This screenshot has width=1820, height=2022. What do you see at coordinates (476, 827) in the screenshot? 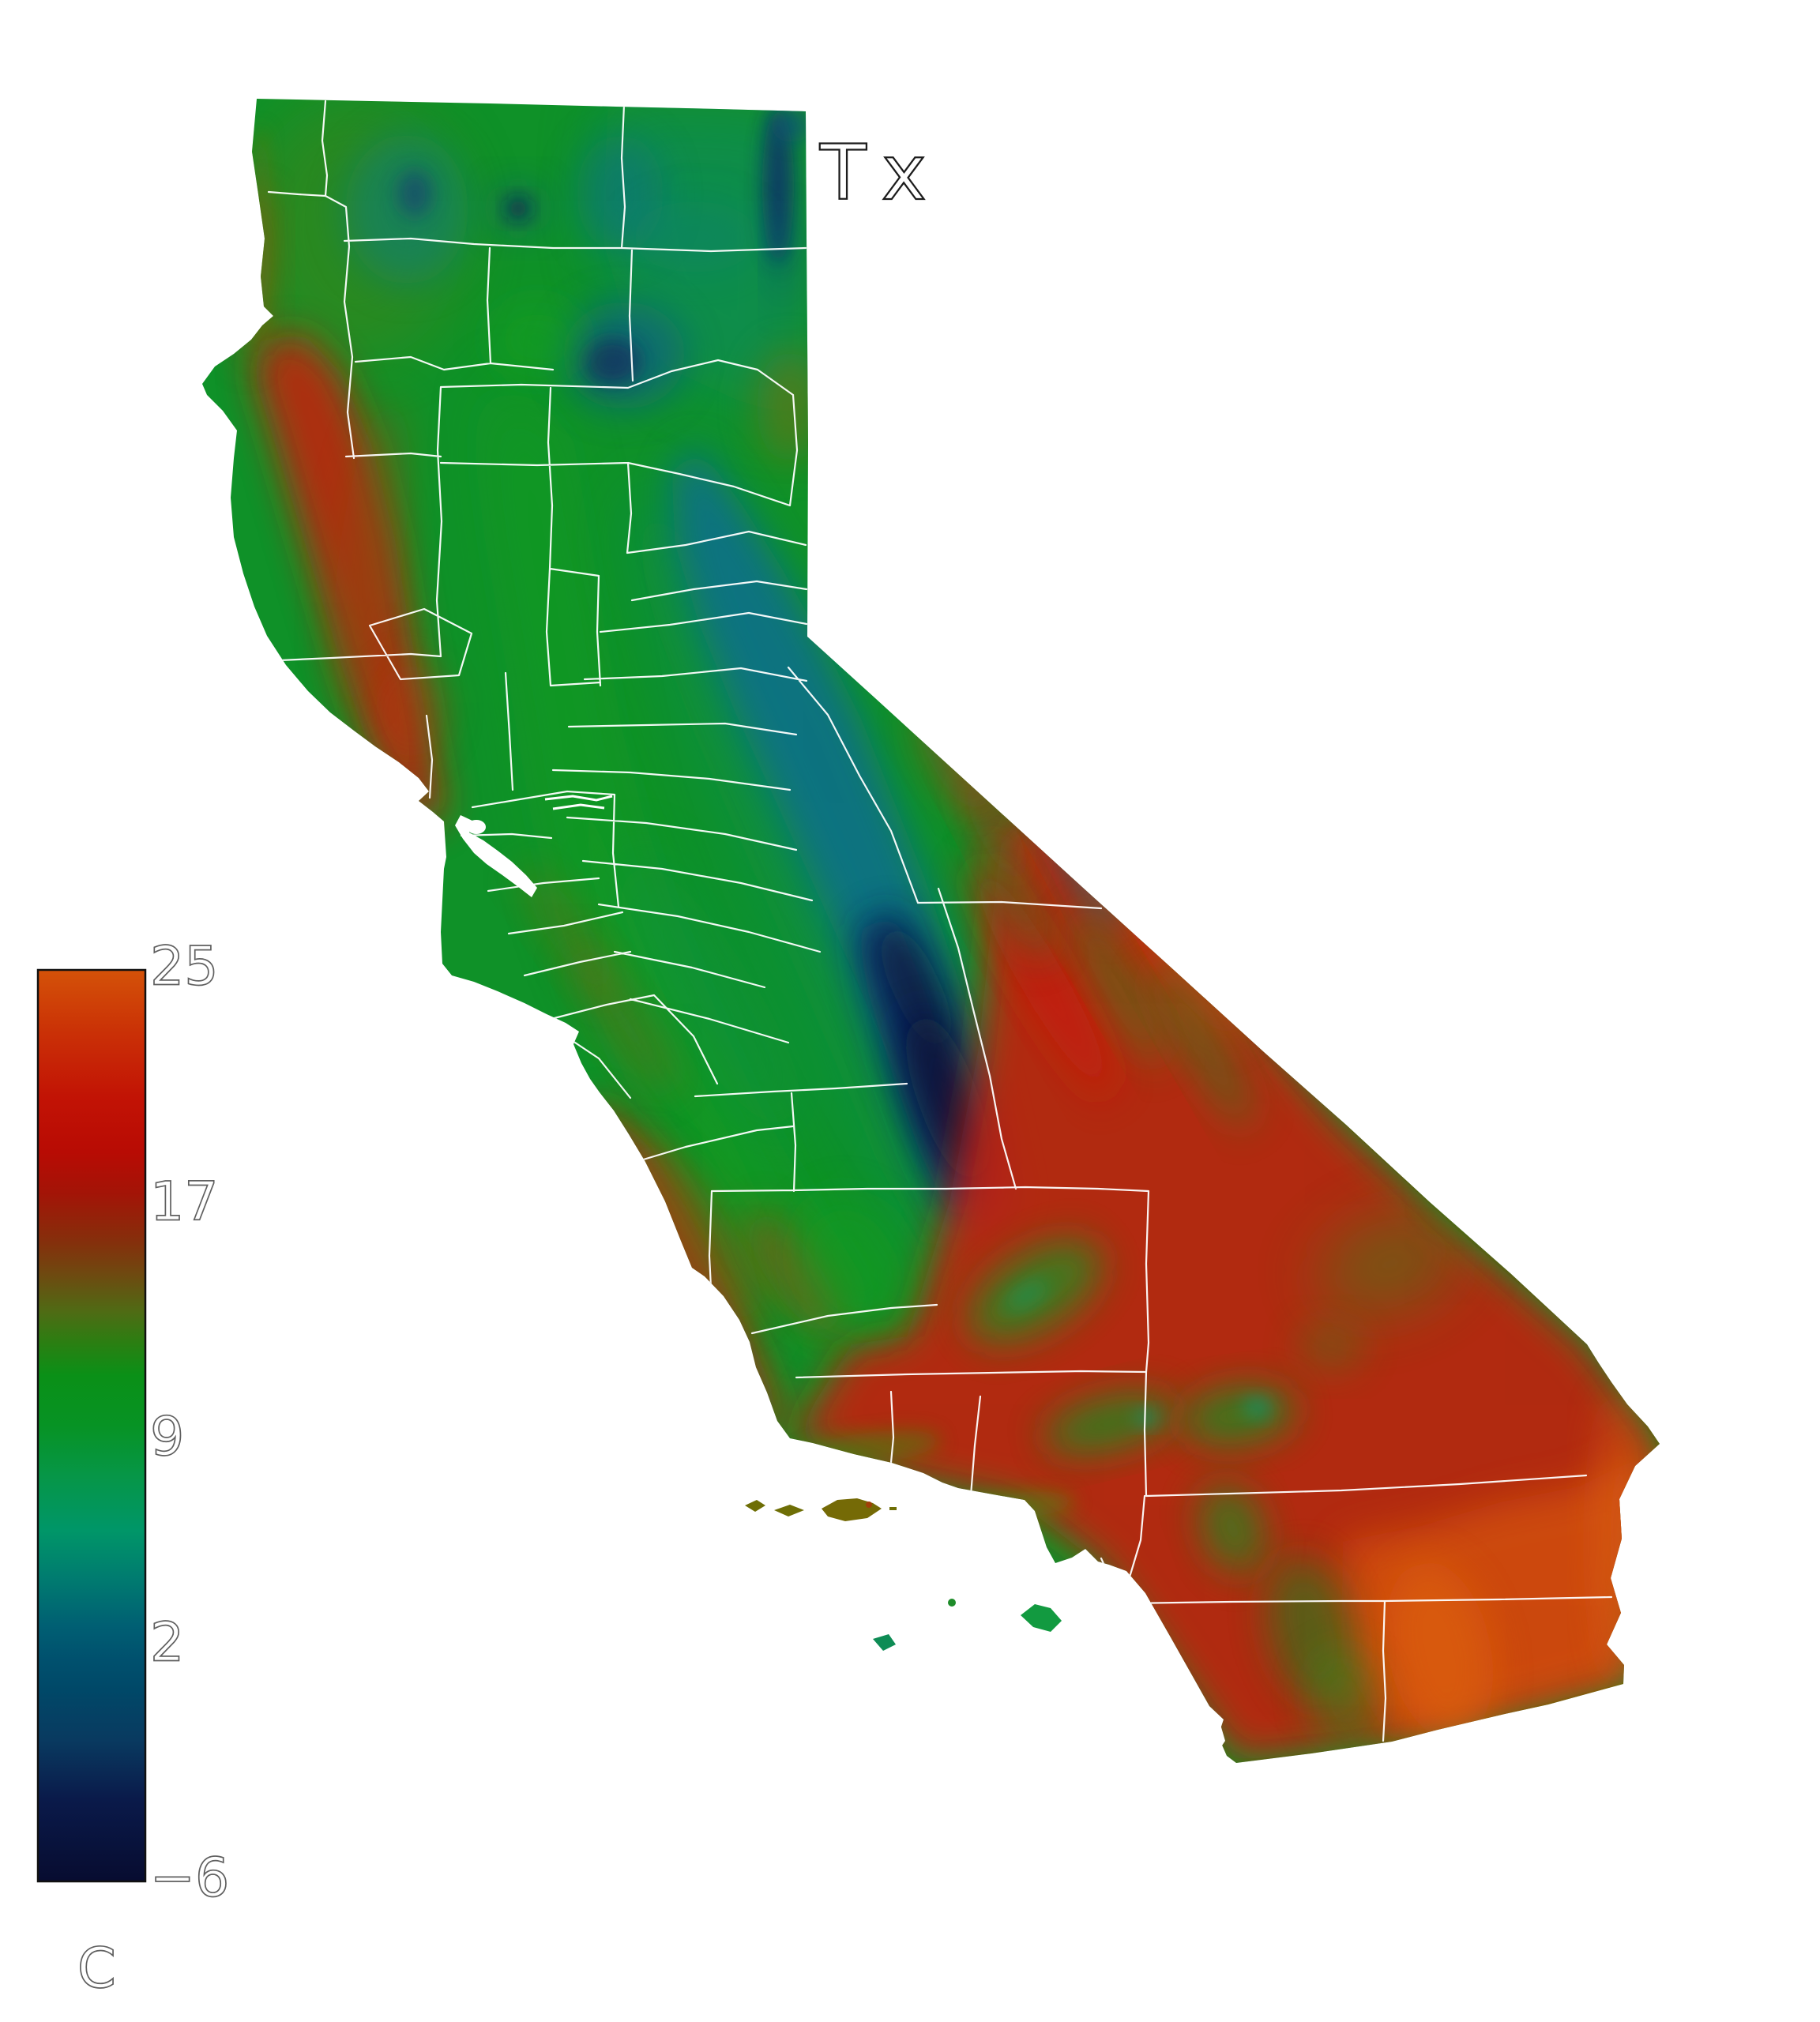
I see `san-pablo-bay` at bounding box center [476, 827].